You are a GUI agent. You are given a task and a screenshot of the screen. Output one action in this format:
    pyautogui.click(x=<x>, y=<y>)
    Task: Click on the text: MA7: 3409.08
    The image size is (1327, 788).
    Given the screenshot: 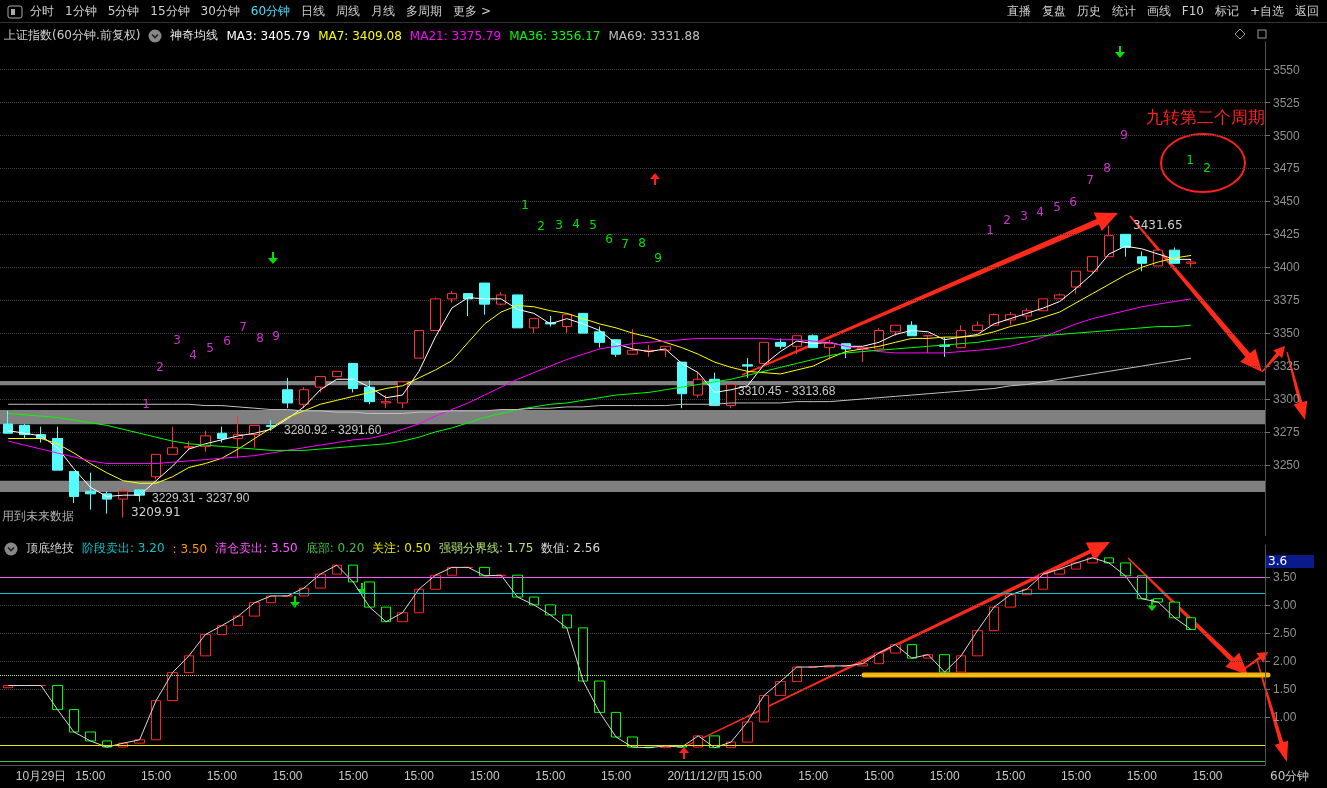 What is the action you would take?
    pyautogui.click(x=360, y=35)
    